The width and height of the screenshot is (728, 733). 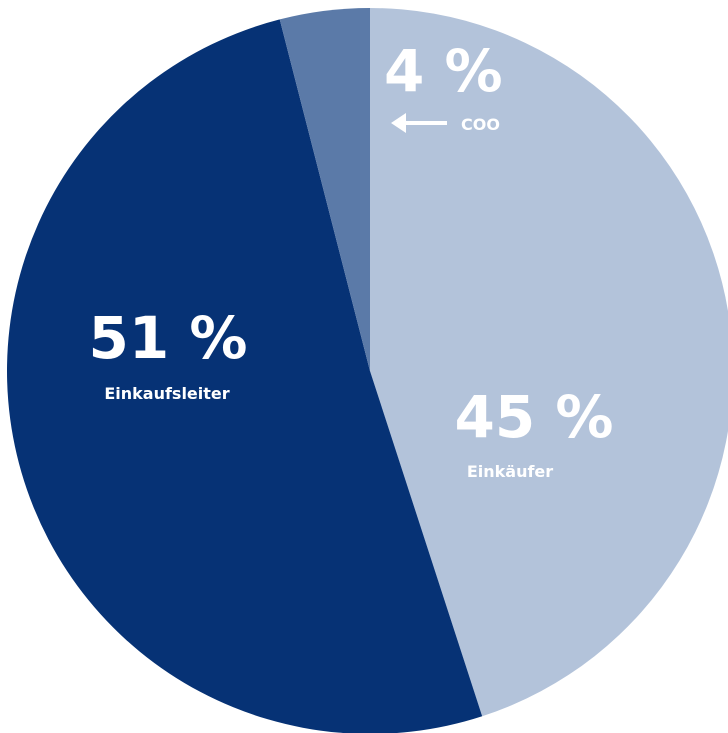 I want to click on slice-category-label-einkaufsleiter: Einkaufsleiter, so click(x=166, y=393).